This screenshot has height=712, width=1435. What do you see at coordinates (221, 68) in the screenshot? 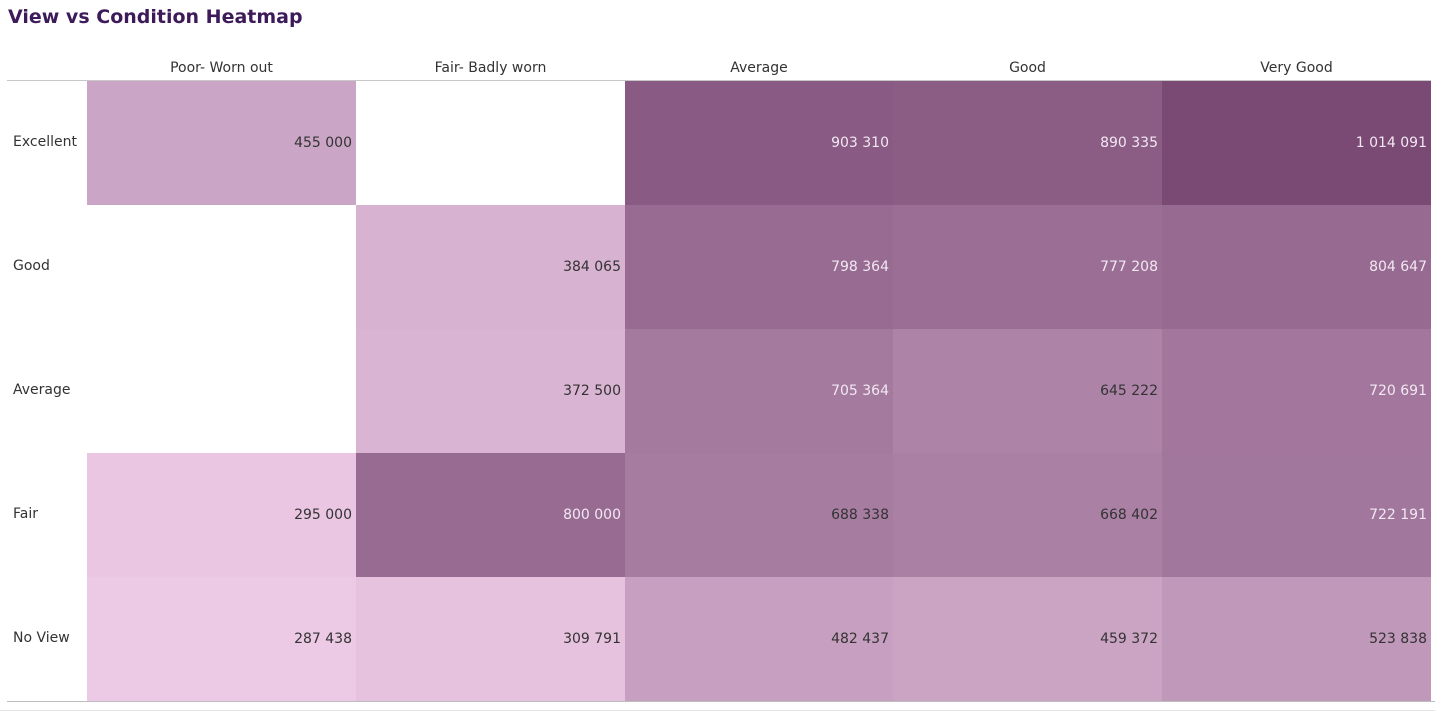
I see `column-header: Poor- Worn out` at bounding box center [221, 68].